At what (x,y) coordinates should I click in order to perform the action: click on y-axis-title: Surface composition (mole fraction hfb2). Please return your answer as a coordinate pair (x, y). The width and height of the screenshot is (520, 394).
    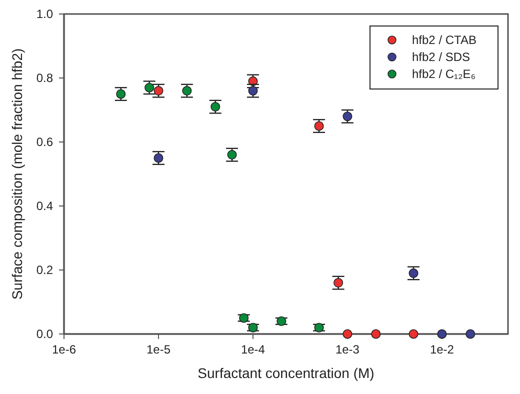
    Looking at the image, I should click on (17, 174).